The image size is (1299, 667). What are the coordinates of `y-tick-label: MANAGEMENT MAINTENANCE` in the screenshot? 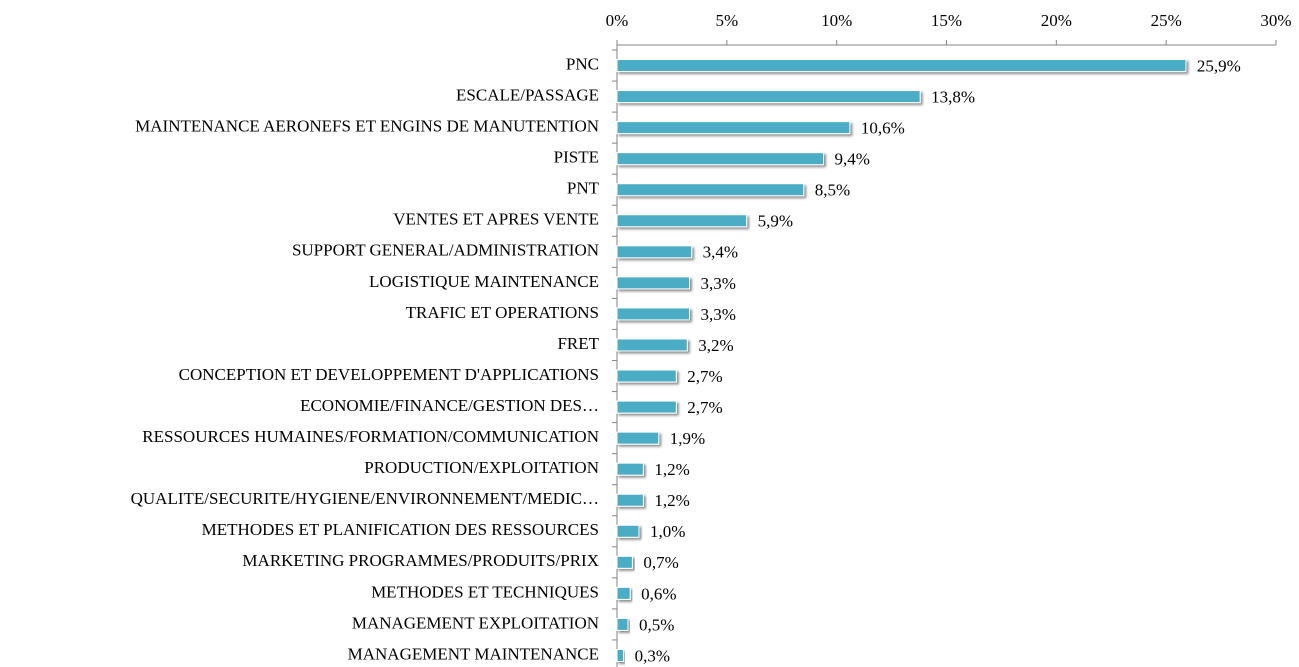 It's located at (473, 653).